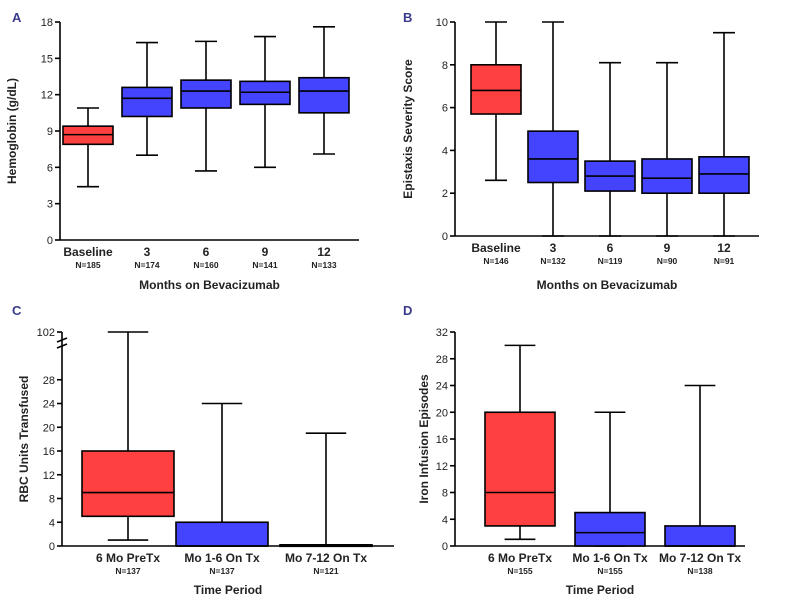 The image size is (788, 612). What do you see at coordinates (442, 333) in the screenshot?
I see `y-tick-label: 32` at bounding box center [442, 333].